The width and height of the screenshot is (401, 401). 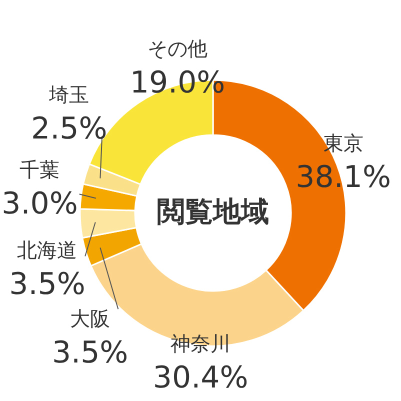 I want to click on slice-label: その他, so click(x=178, y=48).